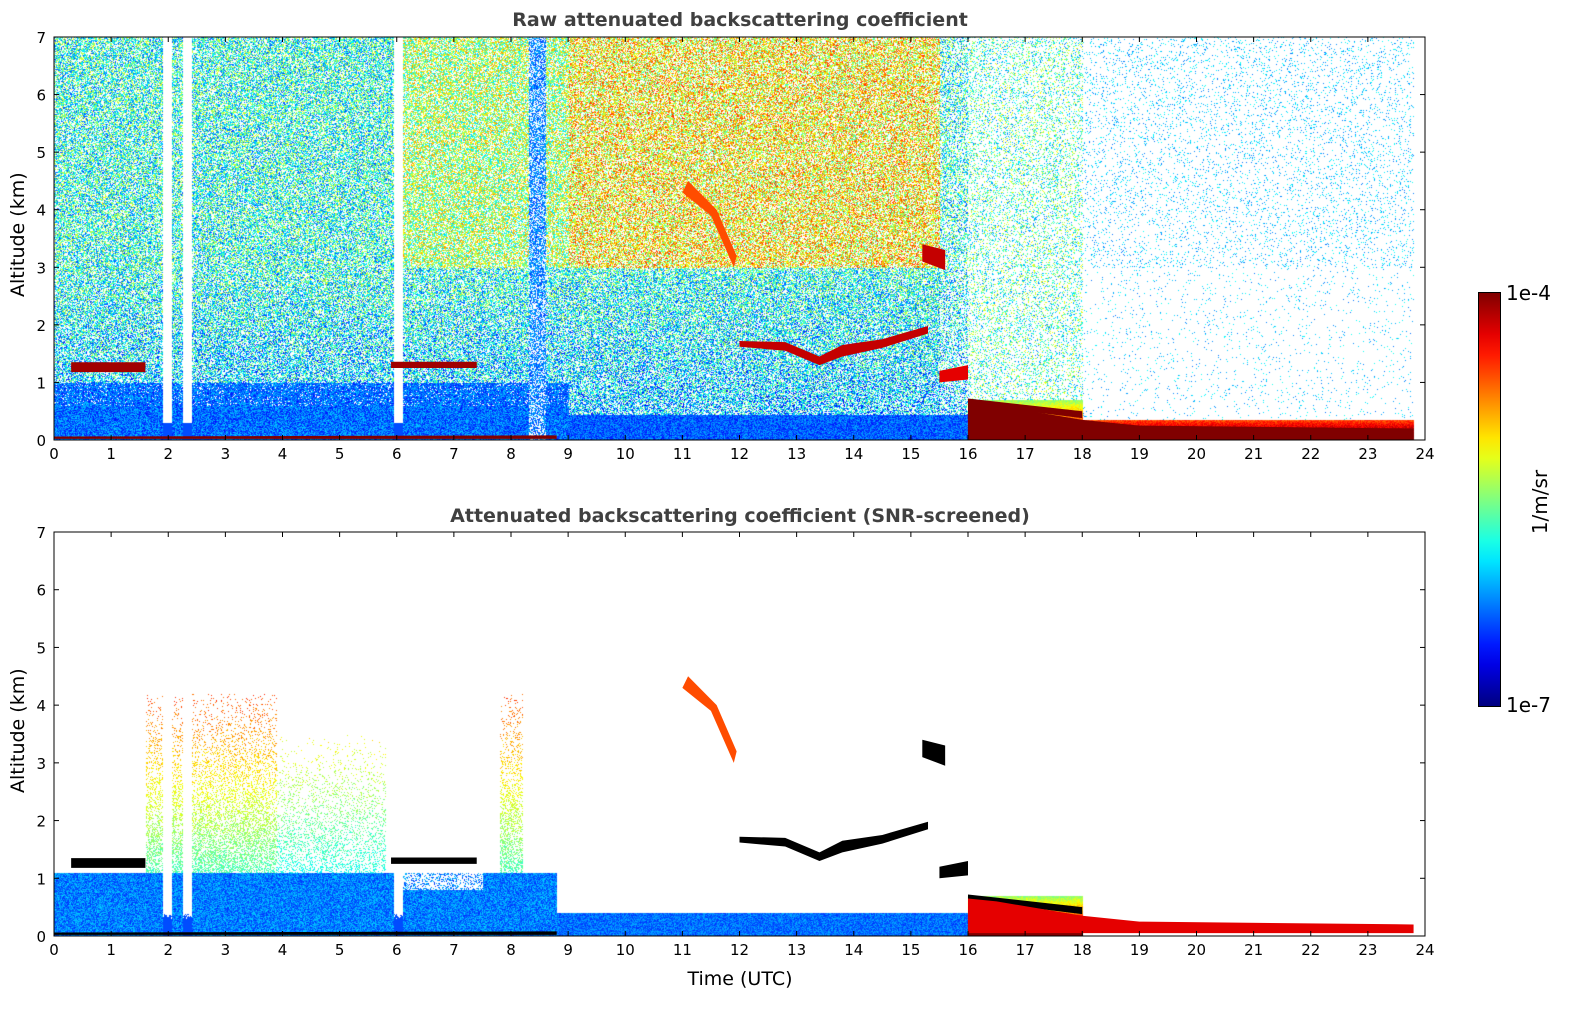 This screenshot has height=1020, width=1595. Describe the element at coordinates (1489, 499) in the screenshot. I see `colorbar` at that location.